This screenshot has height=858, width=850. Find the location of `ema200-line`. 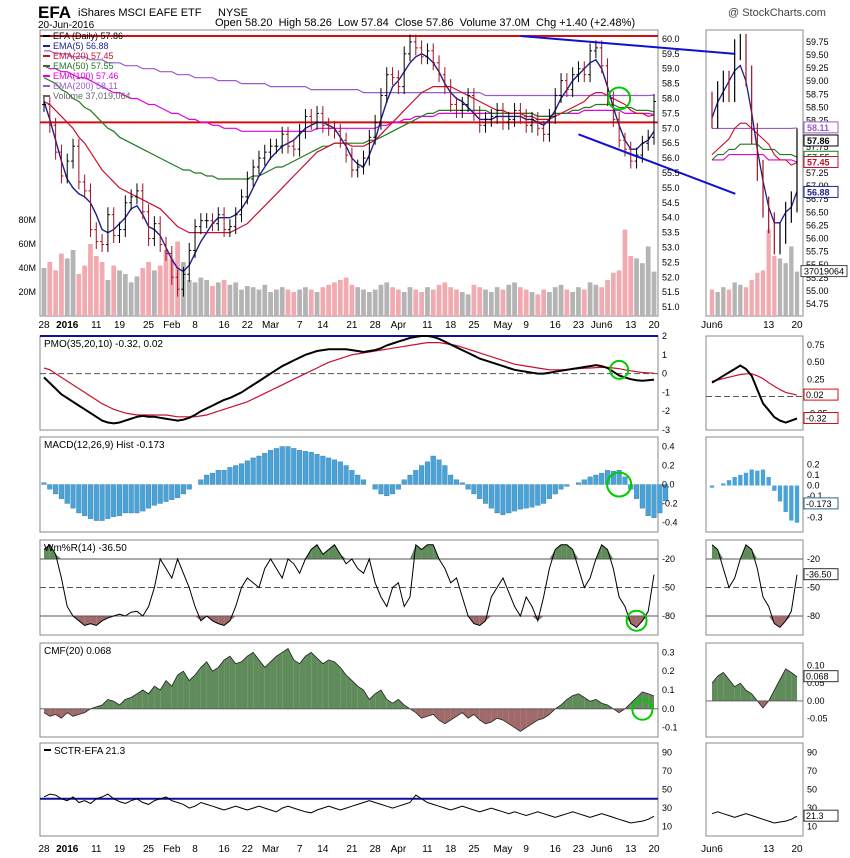

ema200-line is located at coordinates (349, 73).